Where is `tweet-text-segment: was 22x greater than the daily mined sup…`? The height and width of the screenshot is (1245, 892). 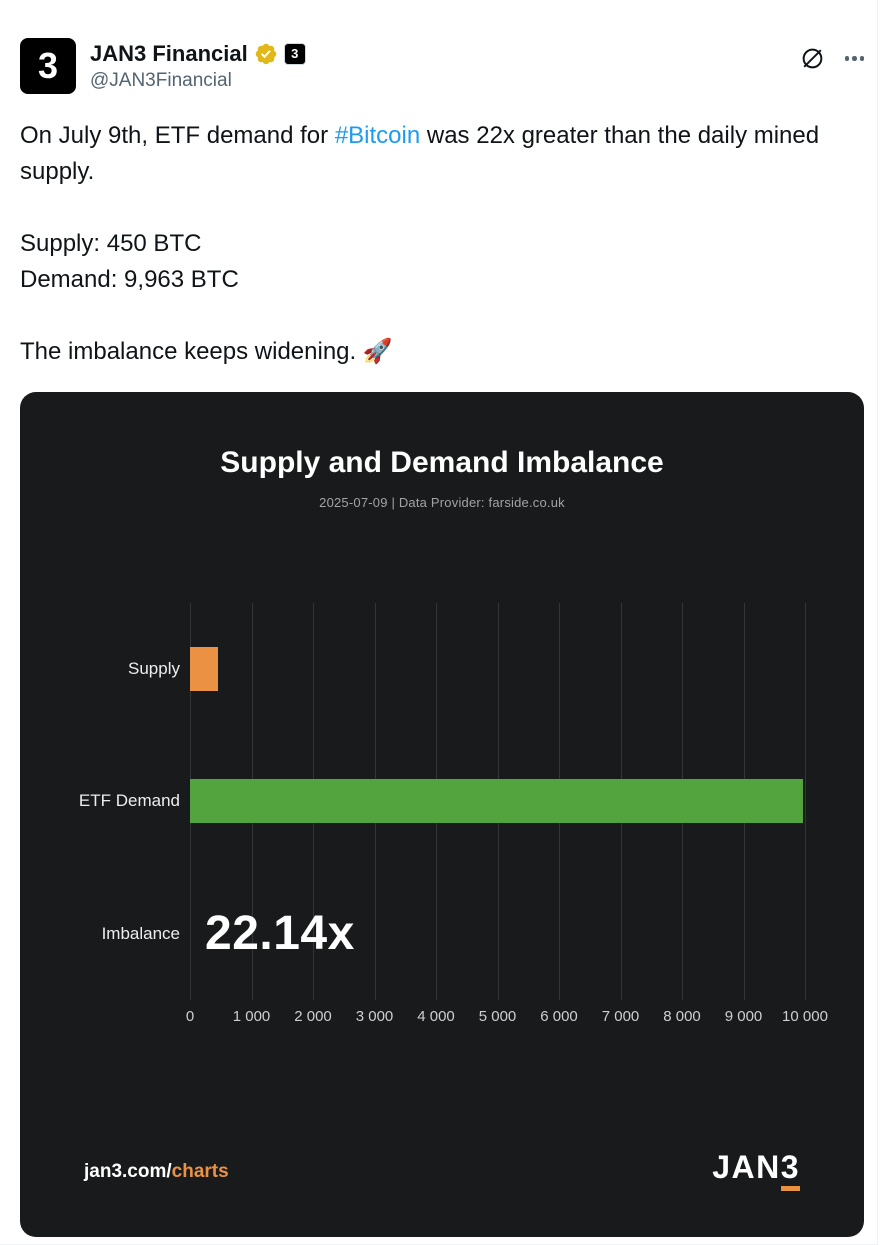 tweet-text-segment: was 22x greater than the daily mined sup… is located at coordinates (420, 153).